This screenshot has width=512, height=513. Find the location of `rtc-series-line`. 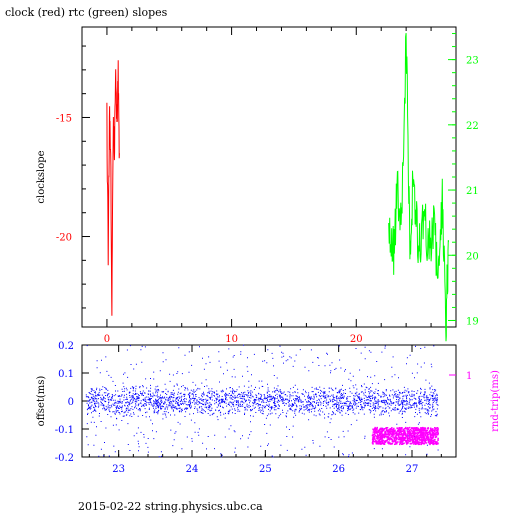

rtc-series-line is located at coordinates (418, 187).